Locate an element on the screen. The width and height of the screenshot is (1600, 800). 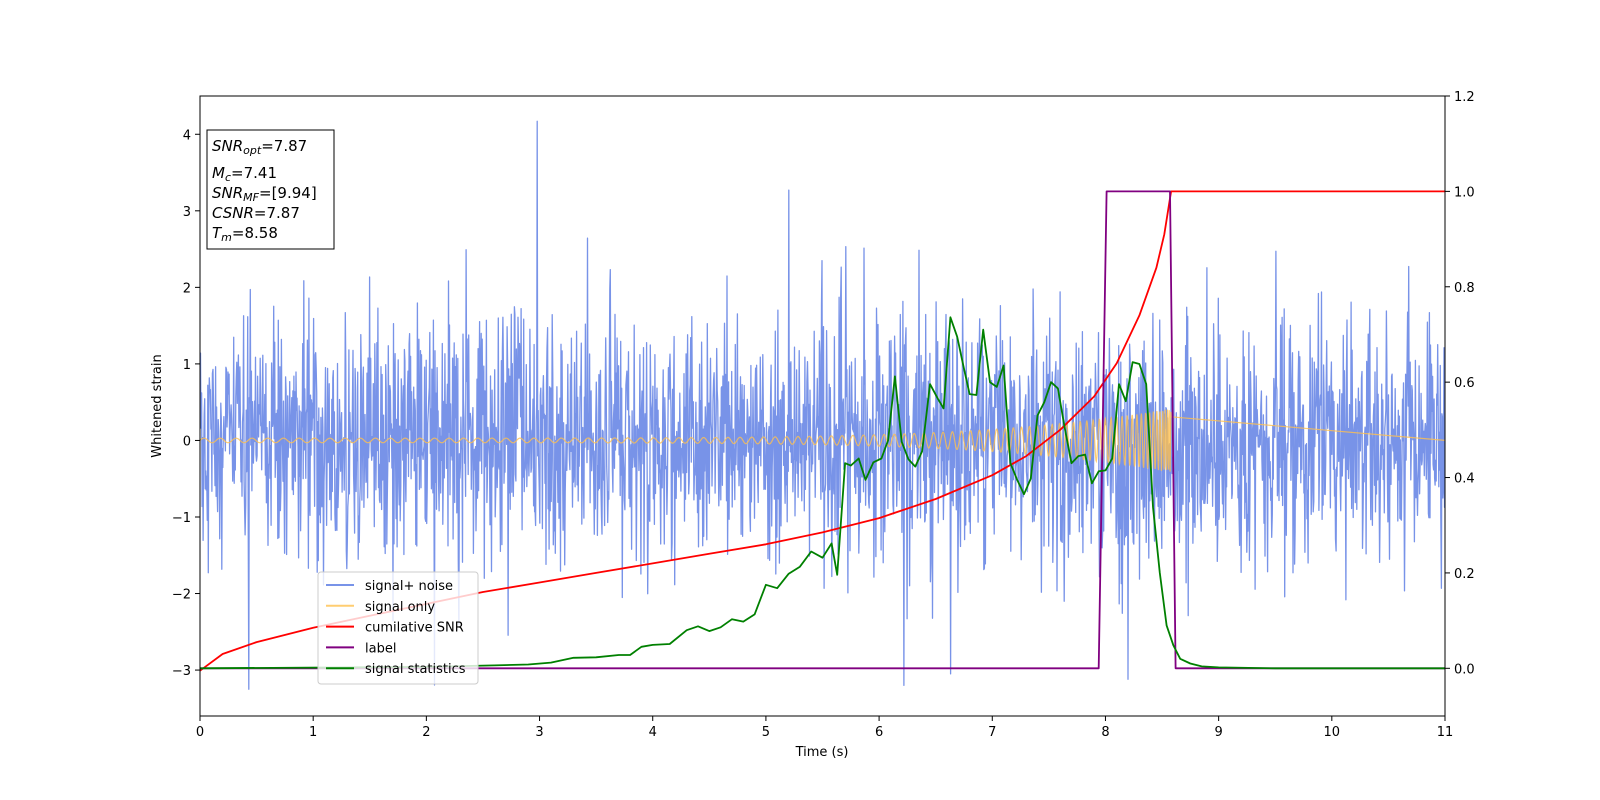
x-tick-label: 1 is located at coordinates (313, 732).